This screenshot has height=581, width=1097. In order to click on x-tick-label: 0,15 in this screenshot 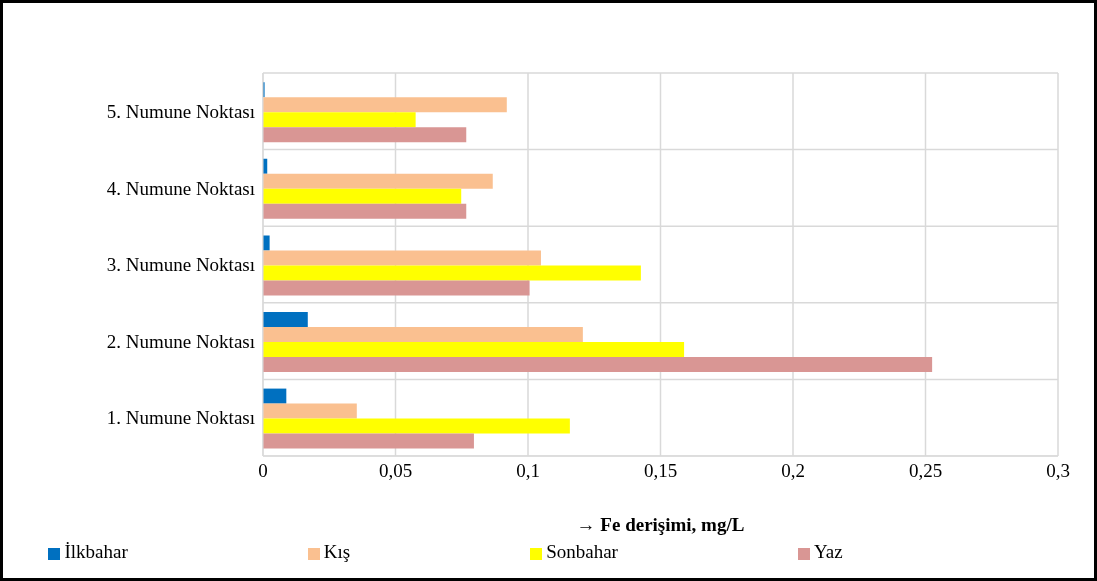, I will do `click(660, 471)`.